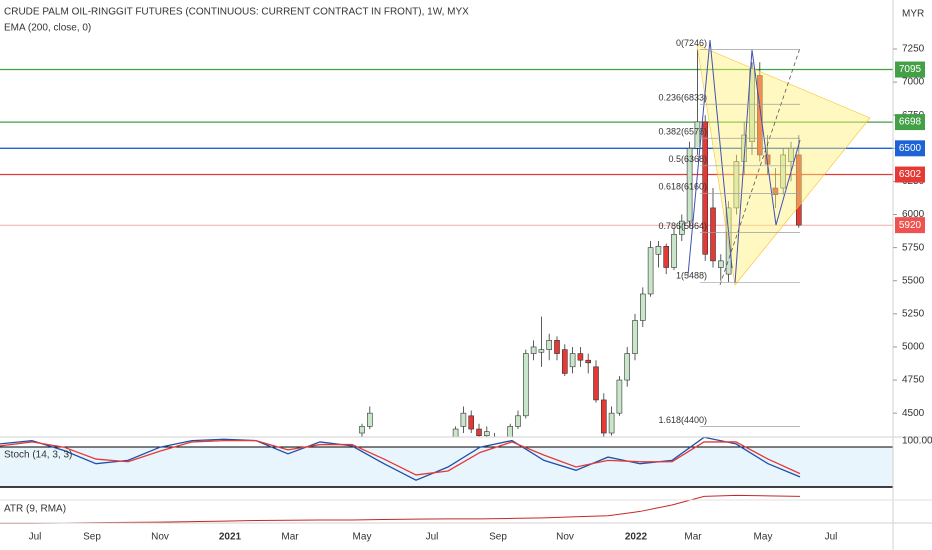  I want to click on y-tick-label: 5000, so click(913, 347).